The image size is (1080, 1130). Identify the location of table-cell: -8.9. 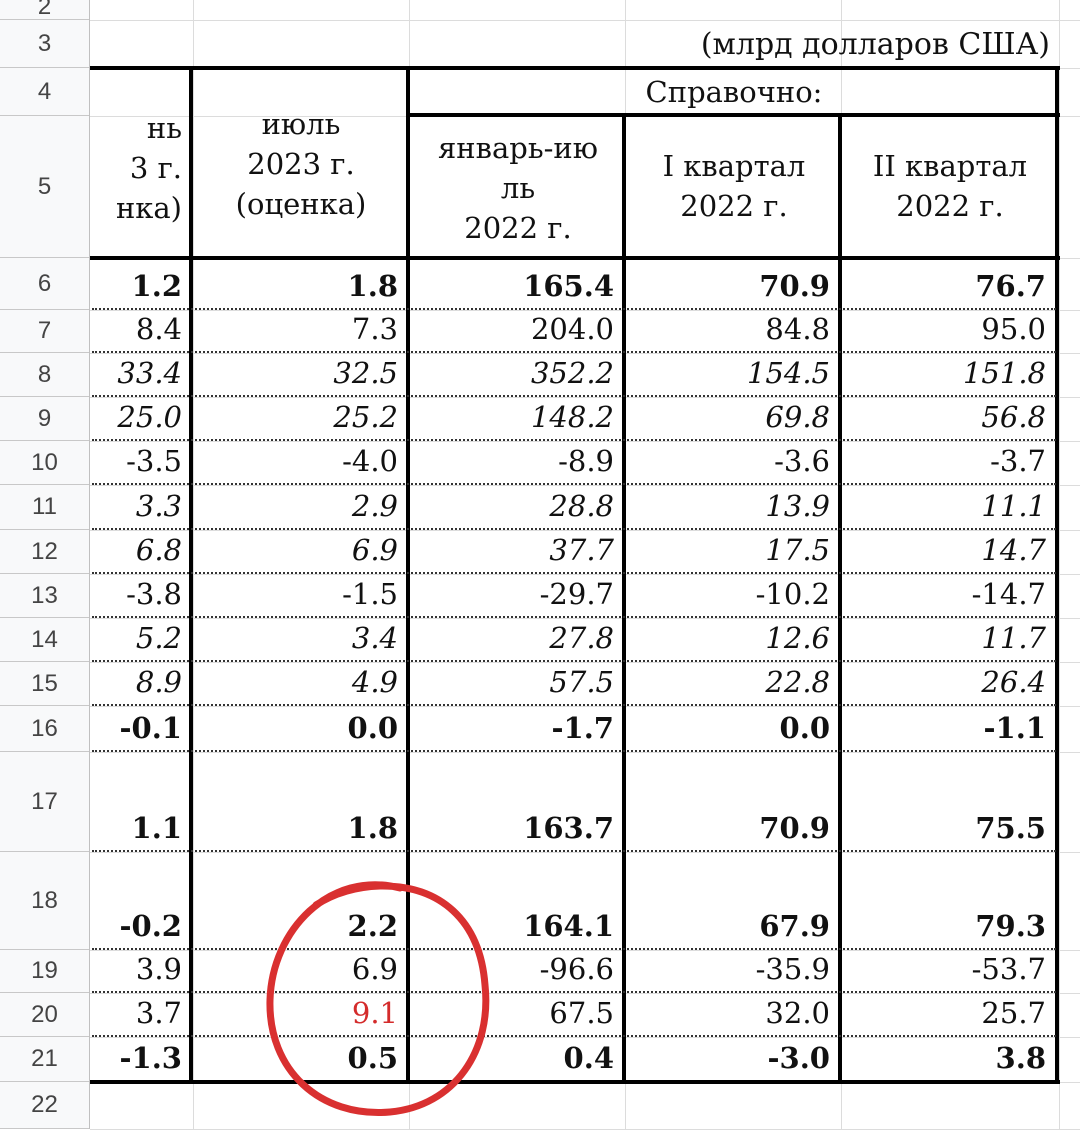
(586, 461).